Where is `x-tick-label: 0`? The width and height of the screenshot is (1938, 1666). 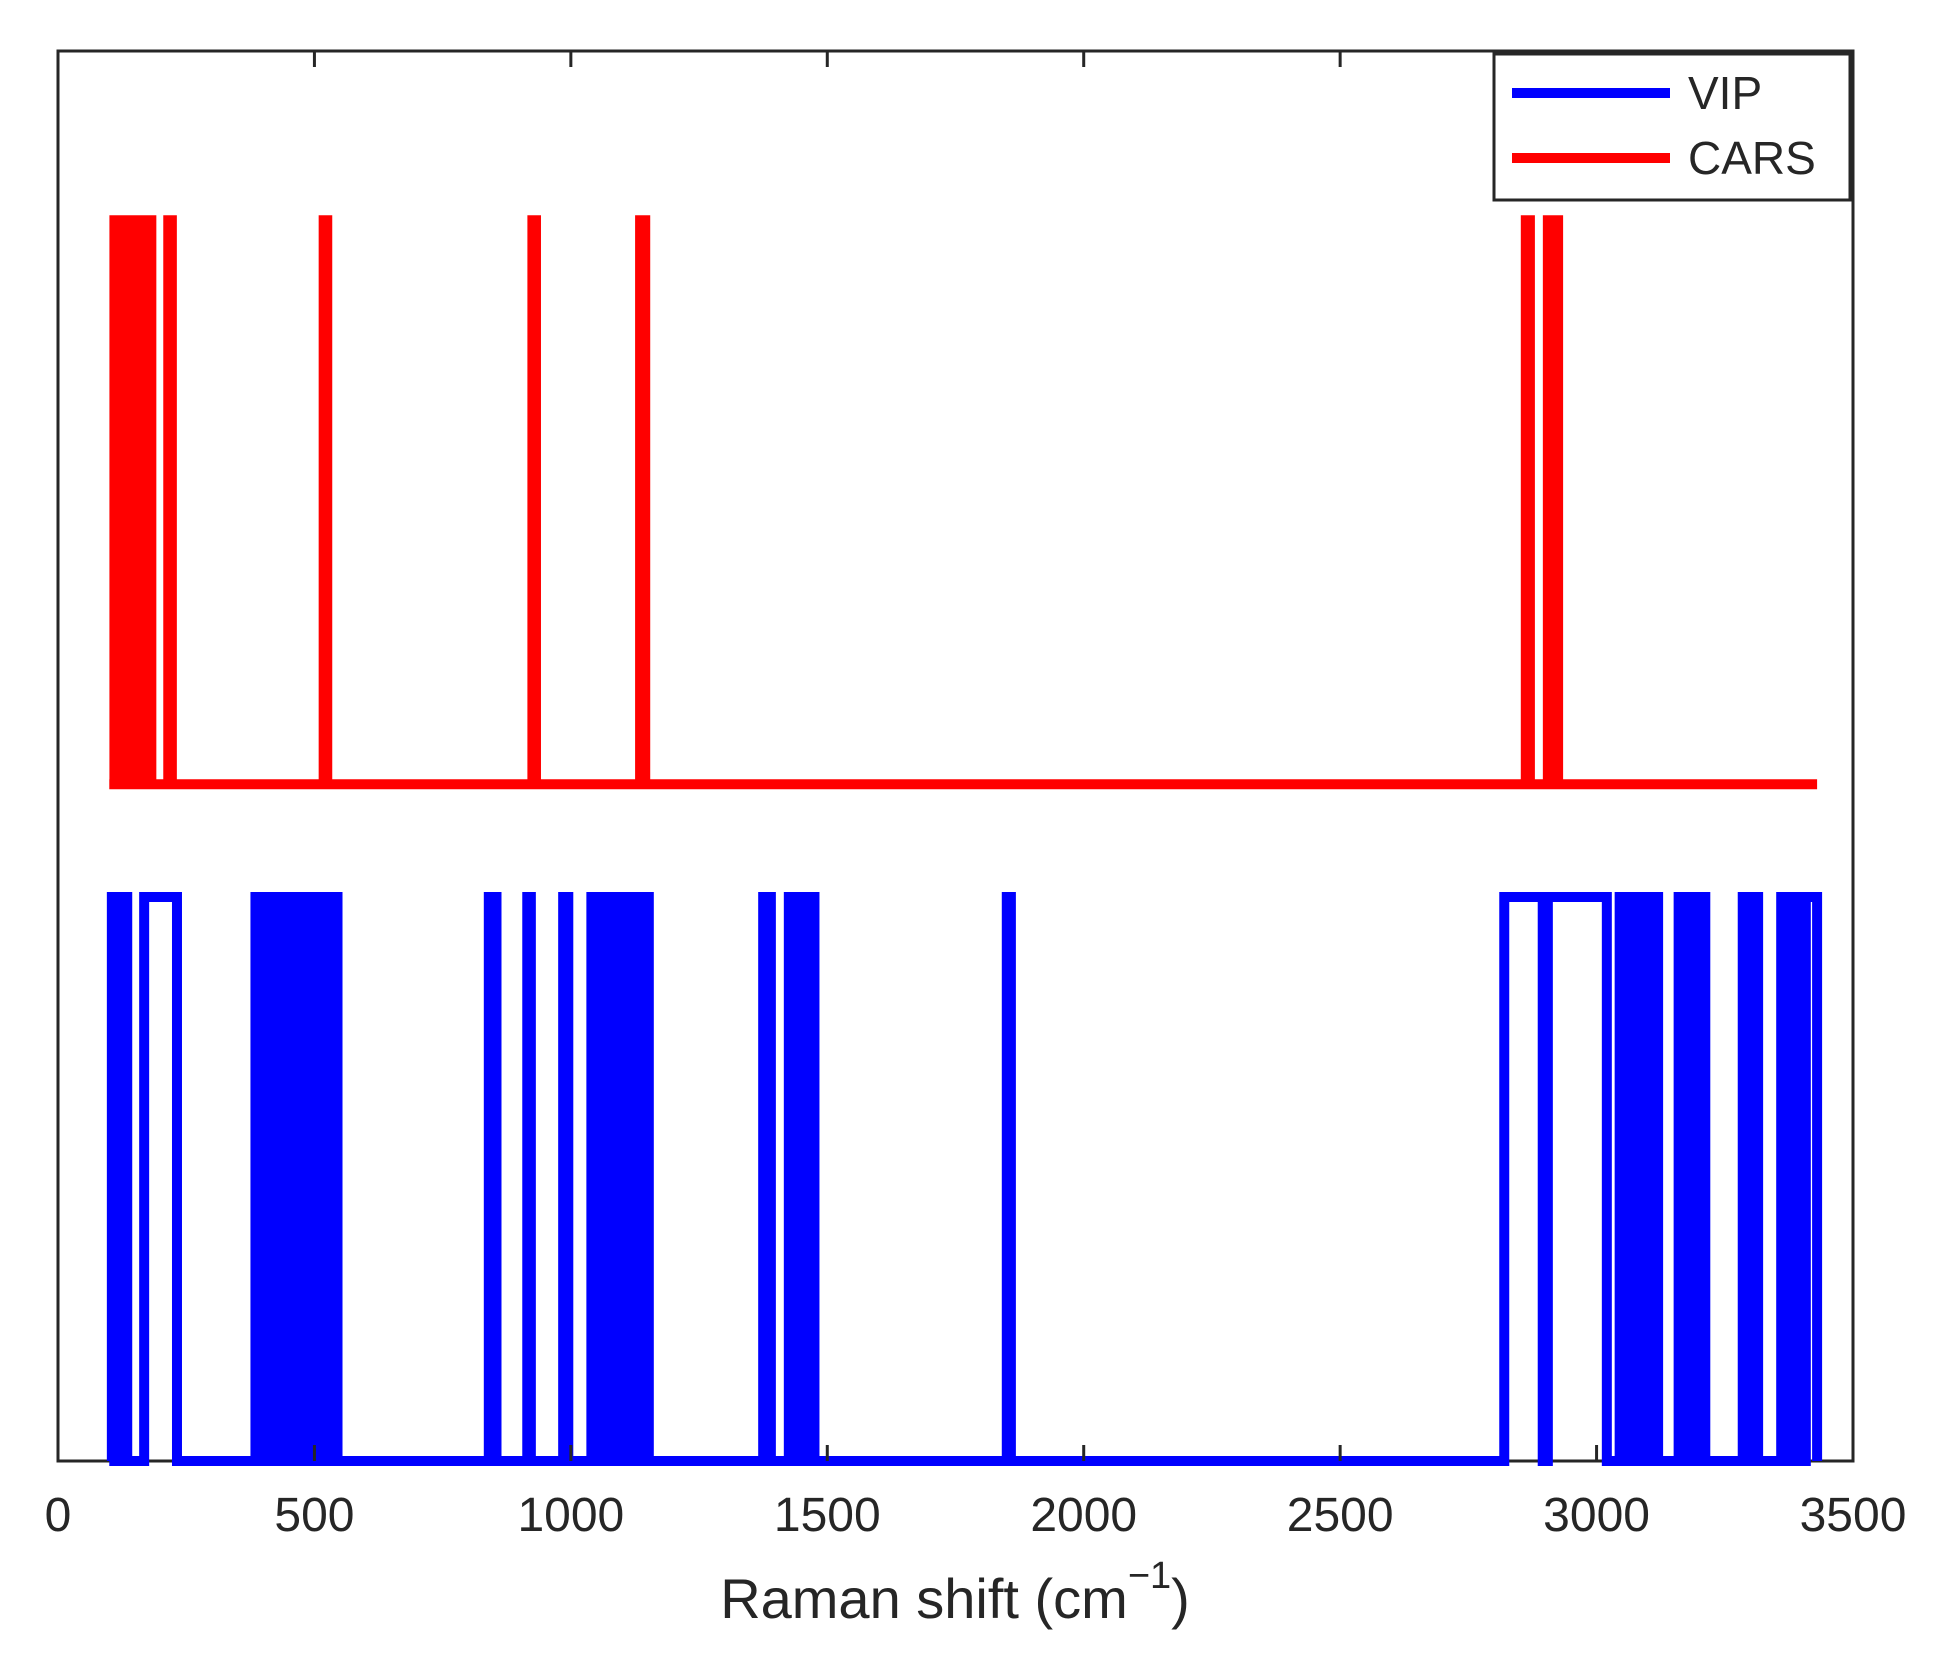 x-tick-label: 0 is located at coordinates (58, 1515).